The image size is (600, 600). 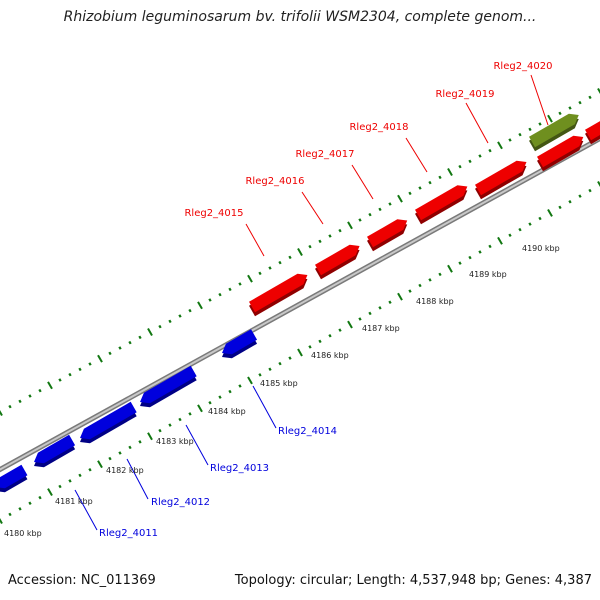 I want to click on other-feature-label-1-text: Rleg2_4020, so click(x=522, y=66).